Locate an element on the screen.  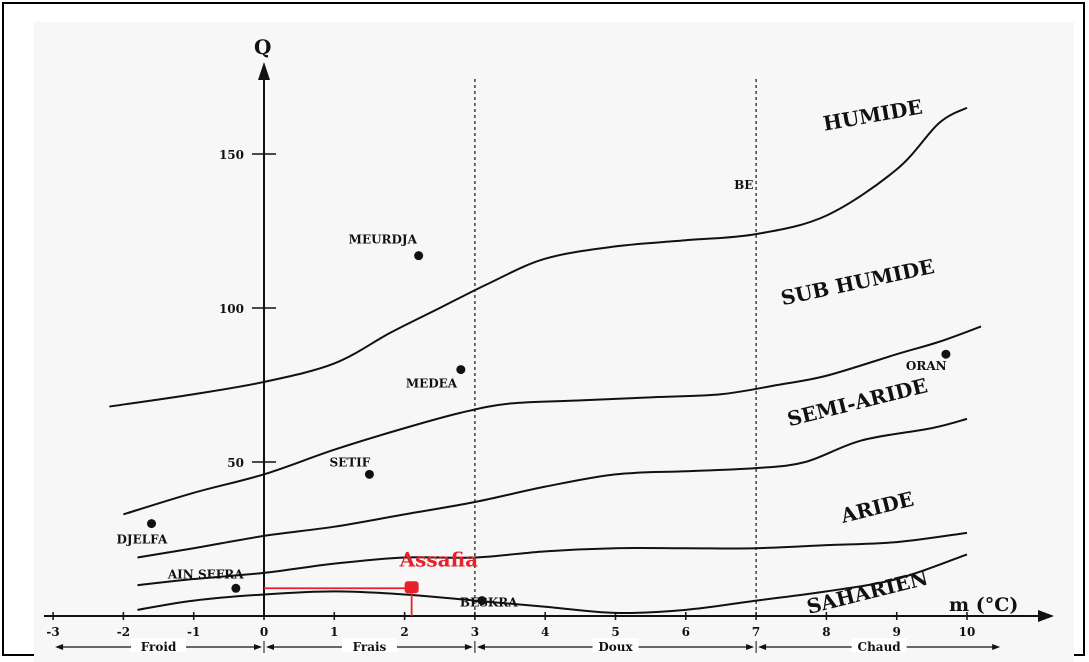
zone-label: ARIDE is located at coordinates (876, 507).